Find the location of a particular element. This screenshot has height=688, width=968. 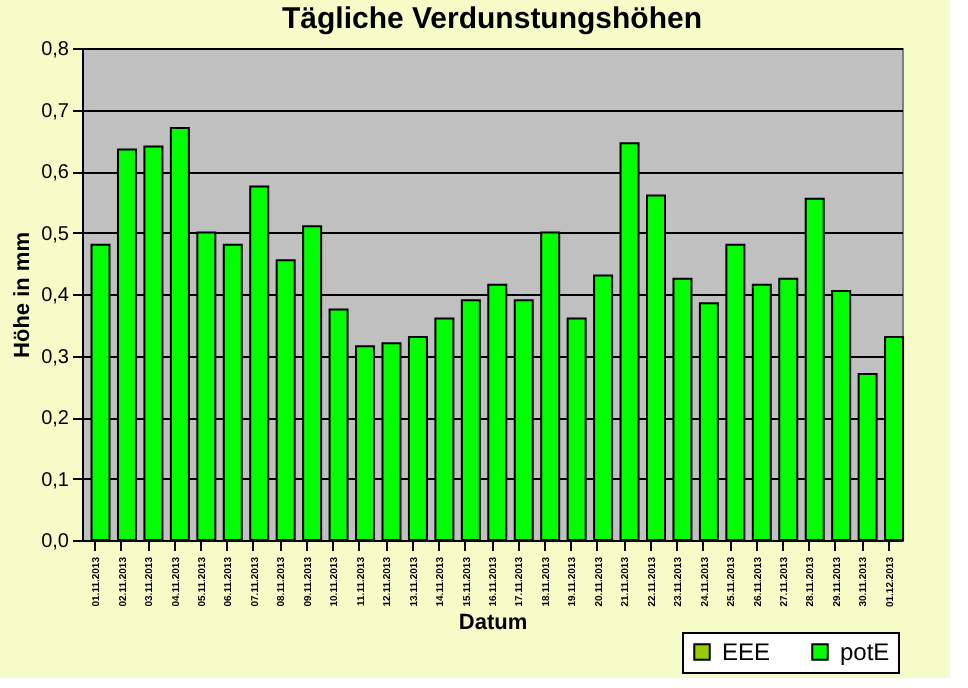

y-tick-label: 0,3 is located at coordinates (55, 357).